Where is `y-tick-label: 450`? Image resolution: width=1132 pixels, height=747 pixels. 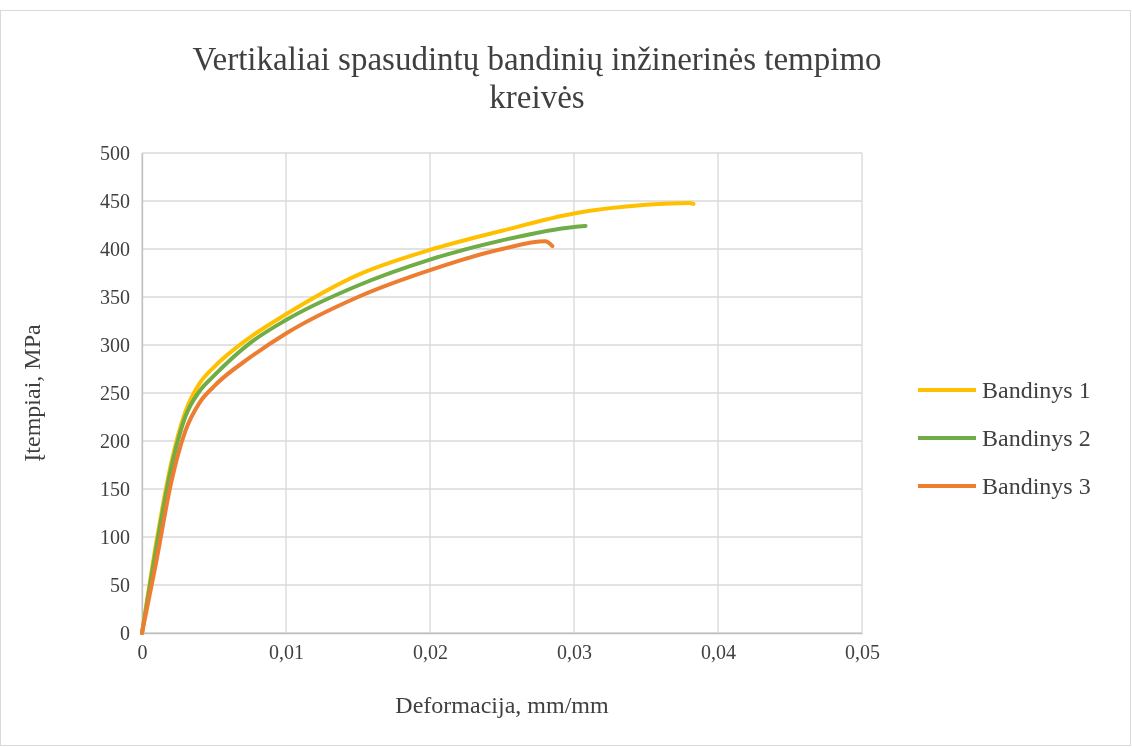 y-tick-label: 450 is located at coordinates (115, 200).